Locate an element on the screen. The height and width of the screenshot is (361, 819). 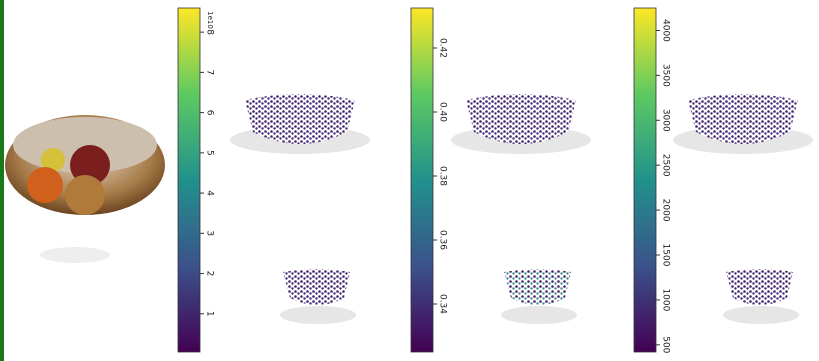
bowl-photo is located at coordinates (85, 189).